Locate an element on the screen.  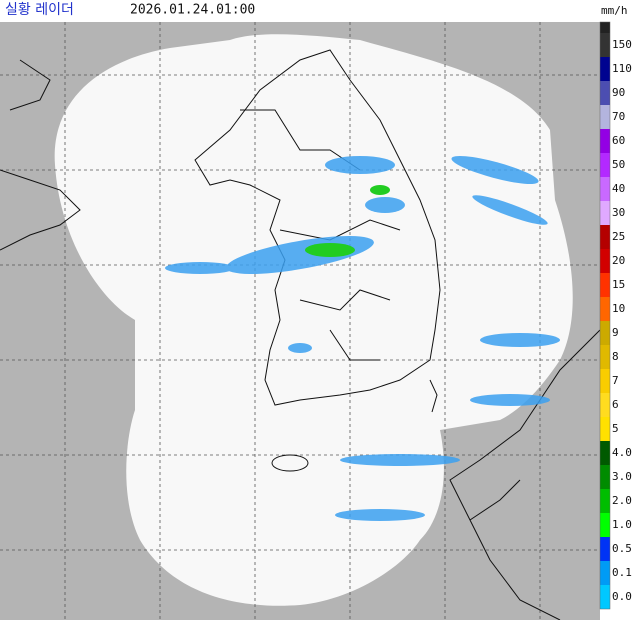
legend-label: 9 is located at coordinates (615, 332).